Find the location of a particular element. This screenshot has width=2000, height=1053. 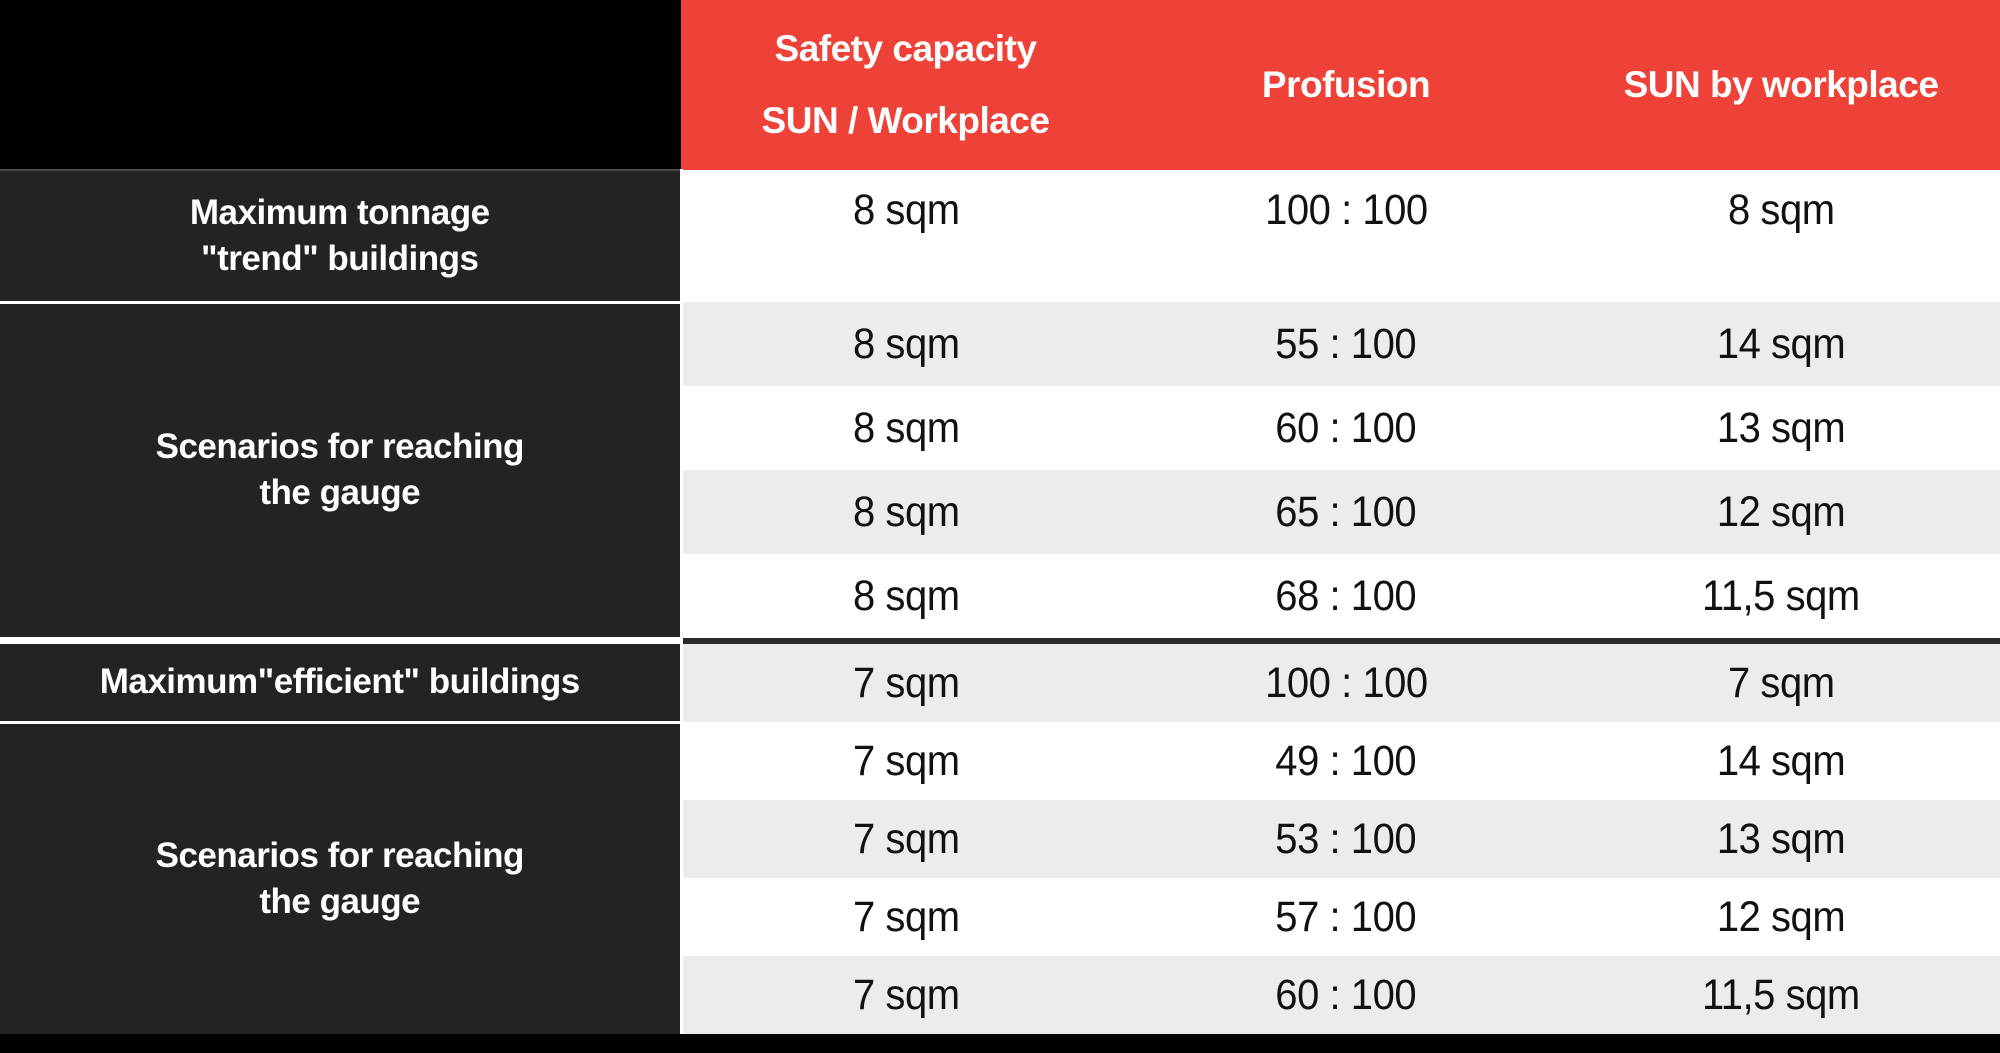

table-row: 7 sqm 57 : 100 12 sqm is located at coordinates (1000, 917).